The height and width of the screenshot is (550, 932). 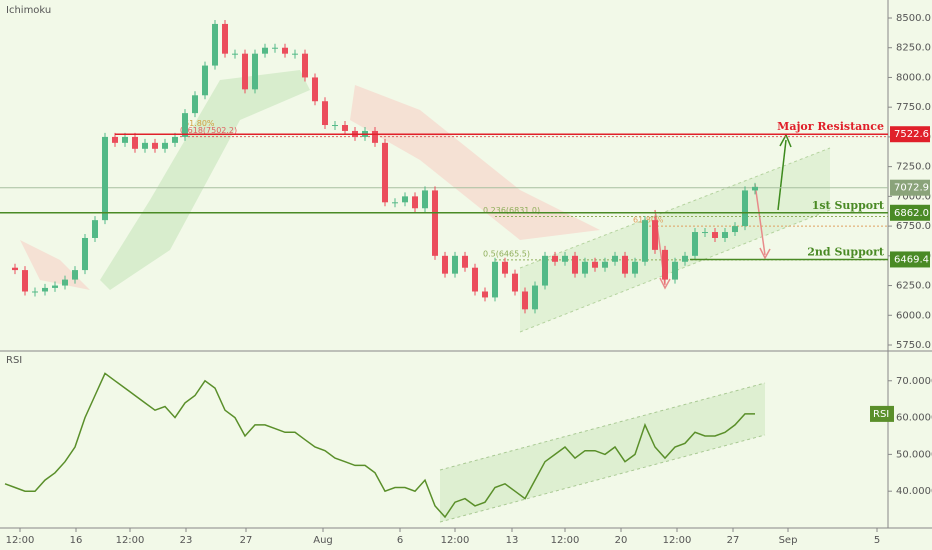 I want to click on level-name: 1st Support, so click(x=848, y=205).